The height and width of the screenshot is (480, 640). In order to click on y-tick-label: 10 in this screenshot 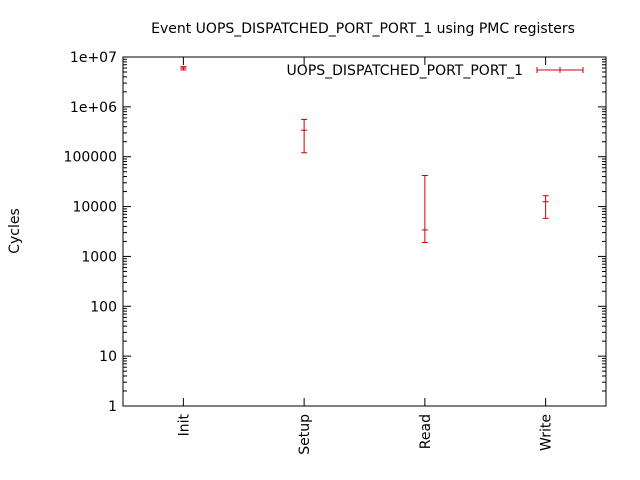, I will do `click(108, 357)`.